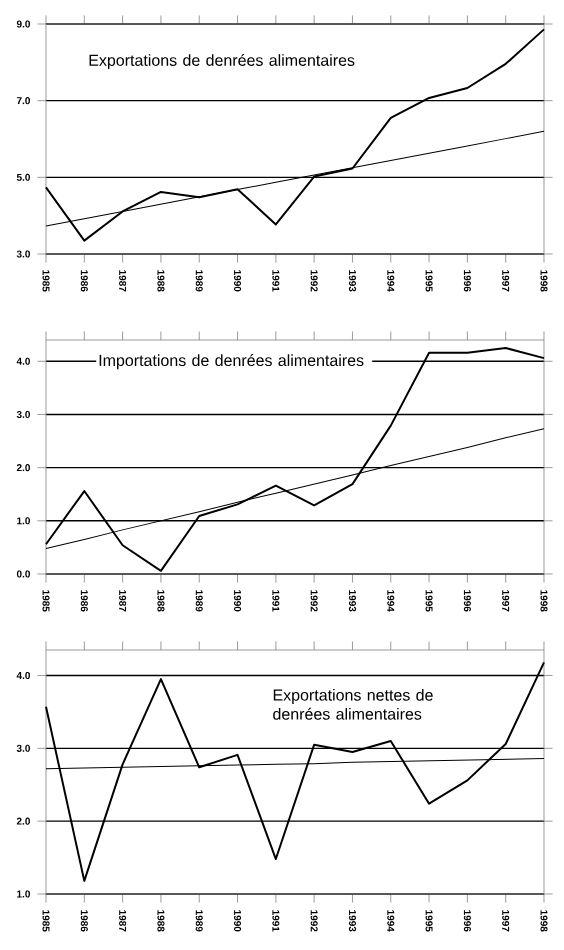  What do you see at coordinates (353, 704) in the screenshot?
I see `text: Exportations nettes de denrées alimentaires` at bounding box center [353, 704].